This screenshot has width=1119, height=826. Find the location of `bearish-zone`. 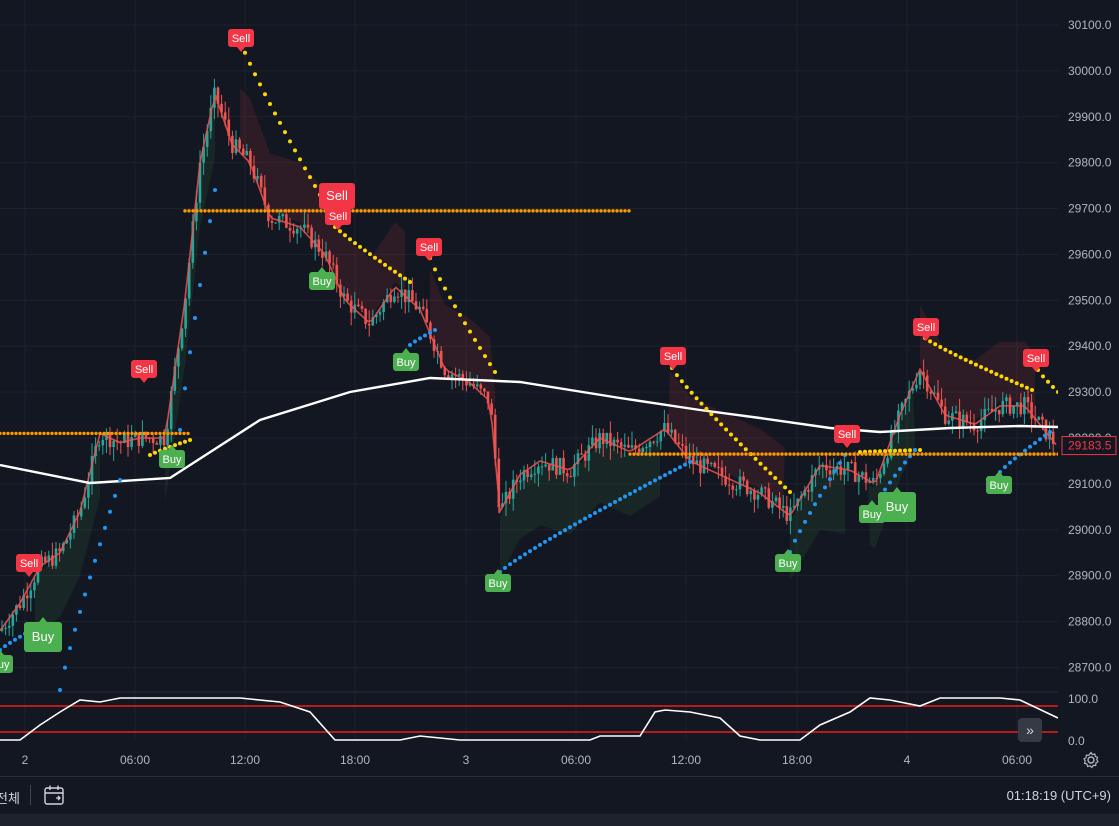

bearish-zone is located at coordinates (462, 360).